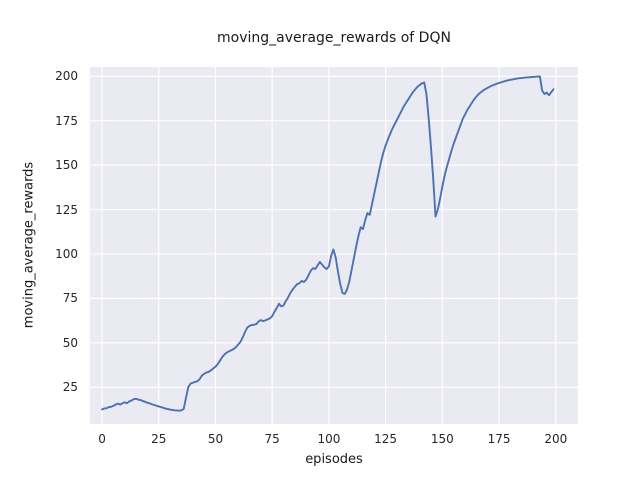  What do you see at coordinates (66, 253) in the screenshot?
I see `y-tick-label: 100` at bounding box center [66, 253].